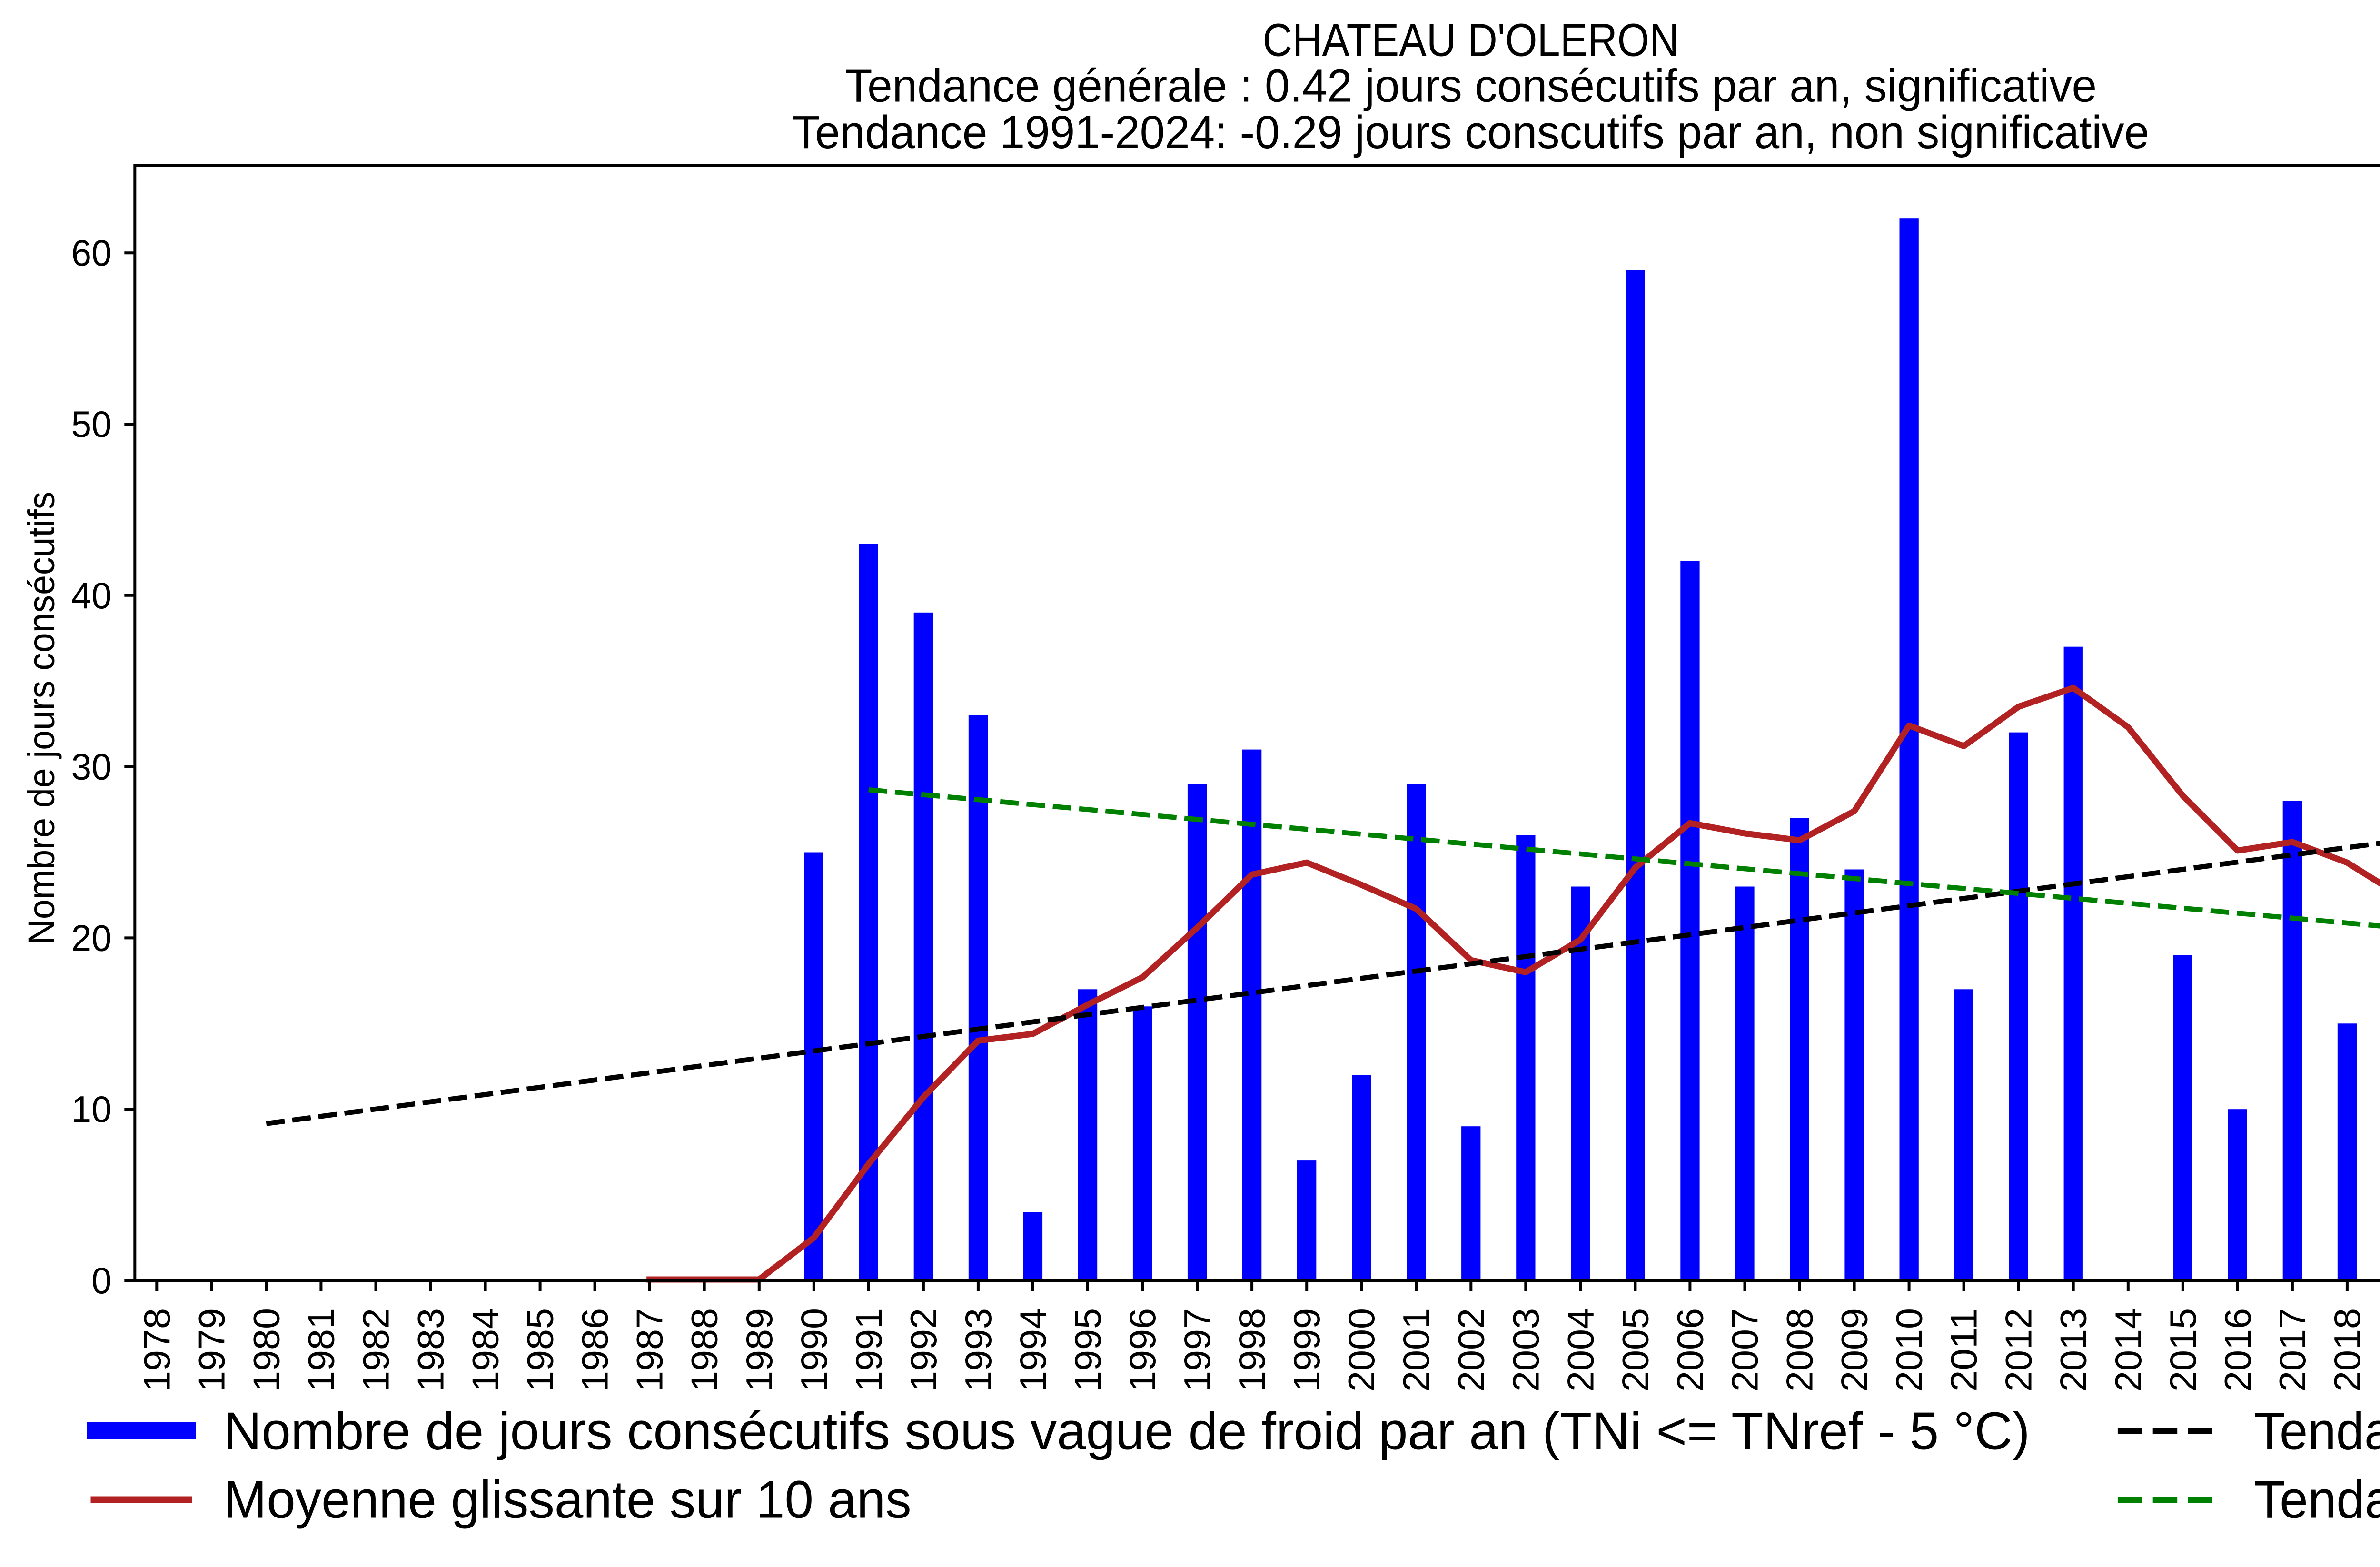 The height and width of the screenshot is (1567, 2380). I want to click on svg-text: 2005, so click(1635, 1350).